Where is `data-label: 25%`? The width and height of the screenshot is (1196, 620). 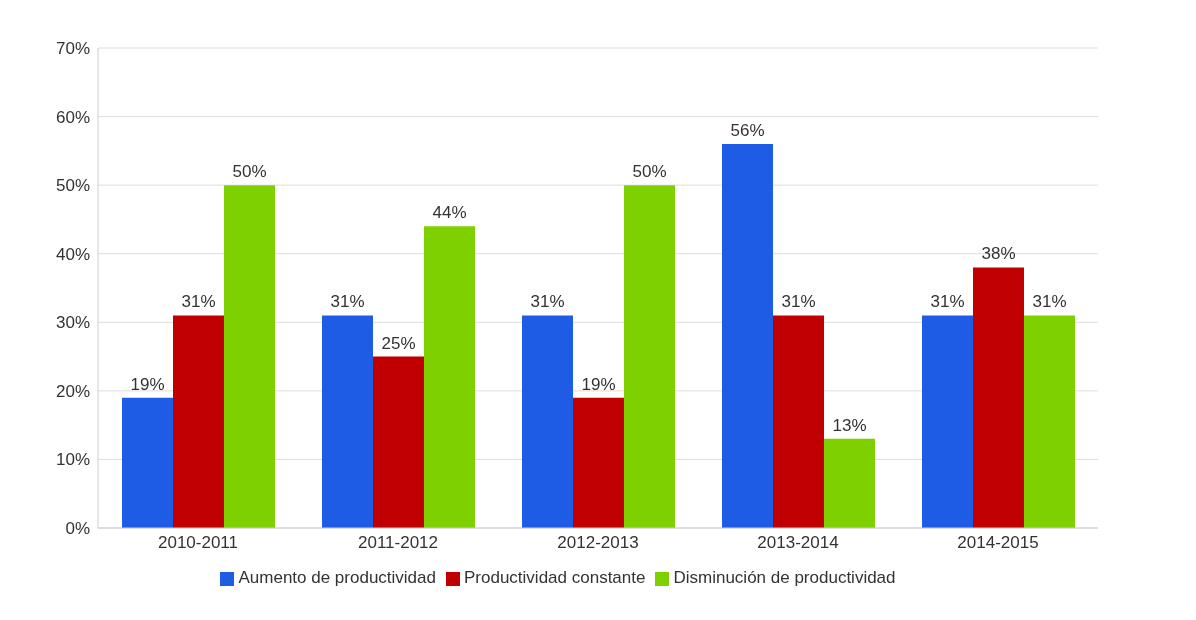
data-label: 25% is located at coordinates (398, 343).